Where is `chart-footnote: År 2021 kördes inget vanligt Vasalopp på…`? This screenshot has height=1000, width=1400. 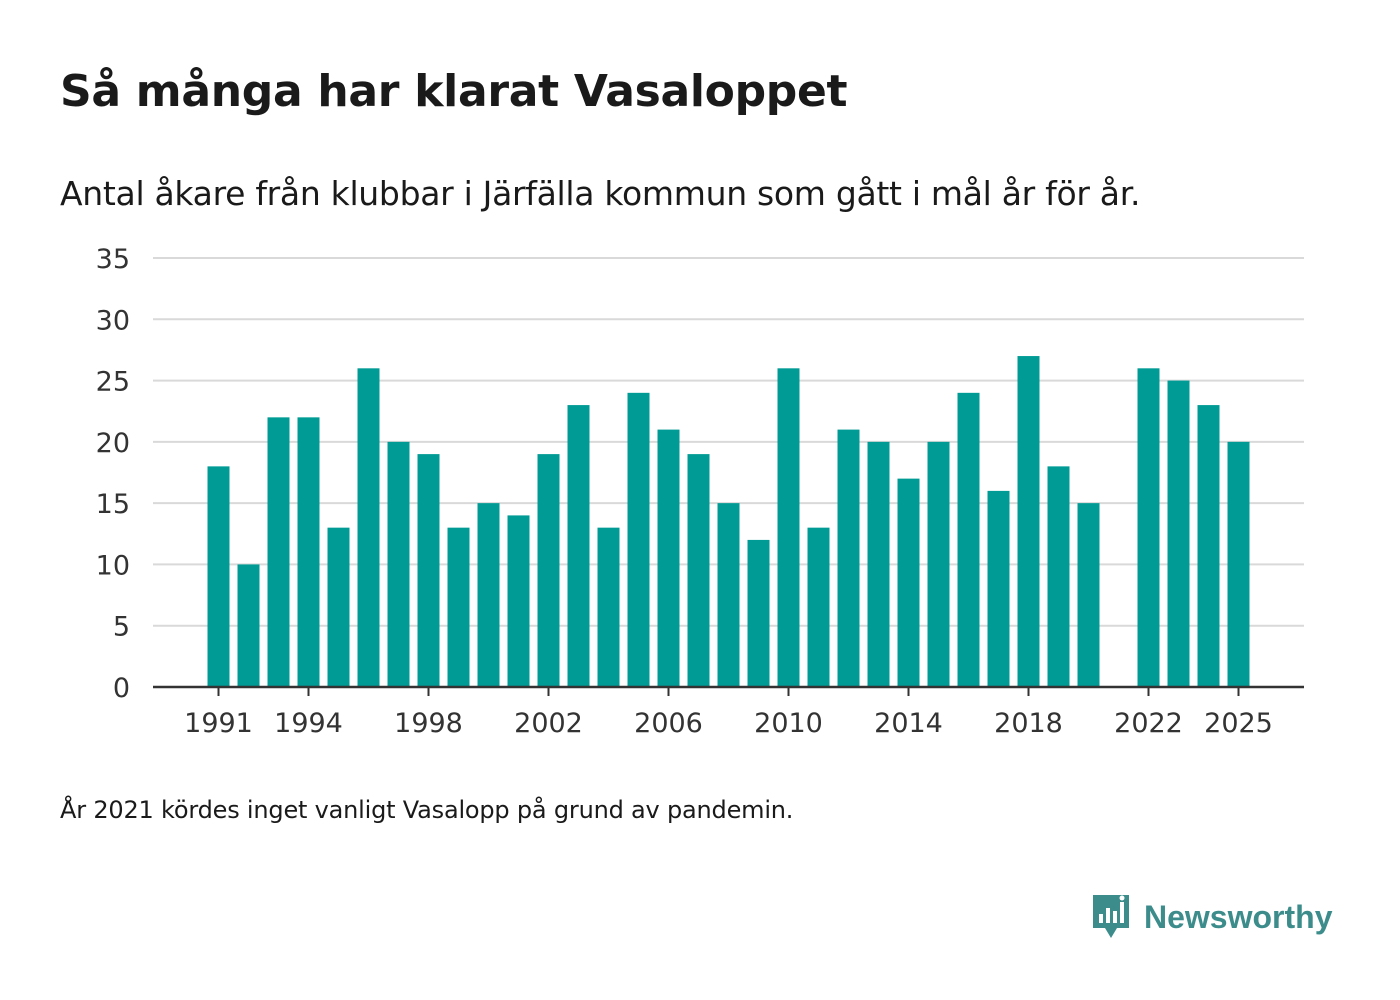 chart-footnote: År 2021 kördes inget vanligt Vasalopp på… is located at coordinates (427, 810).